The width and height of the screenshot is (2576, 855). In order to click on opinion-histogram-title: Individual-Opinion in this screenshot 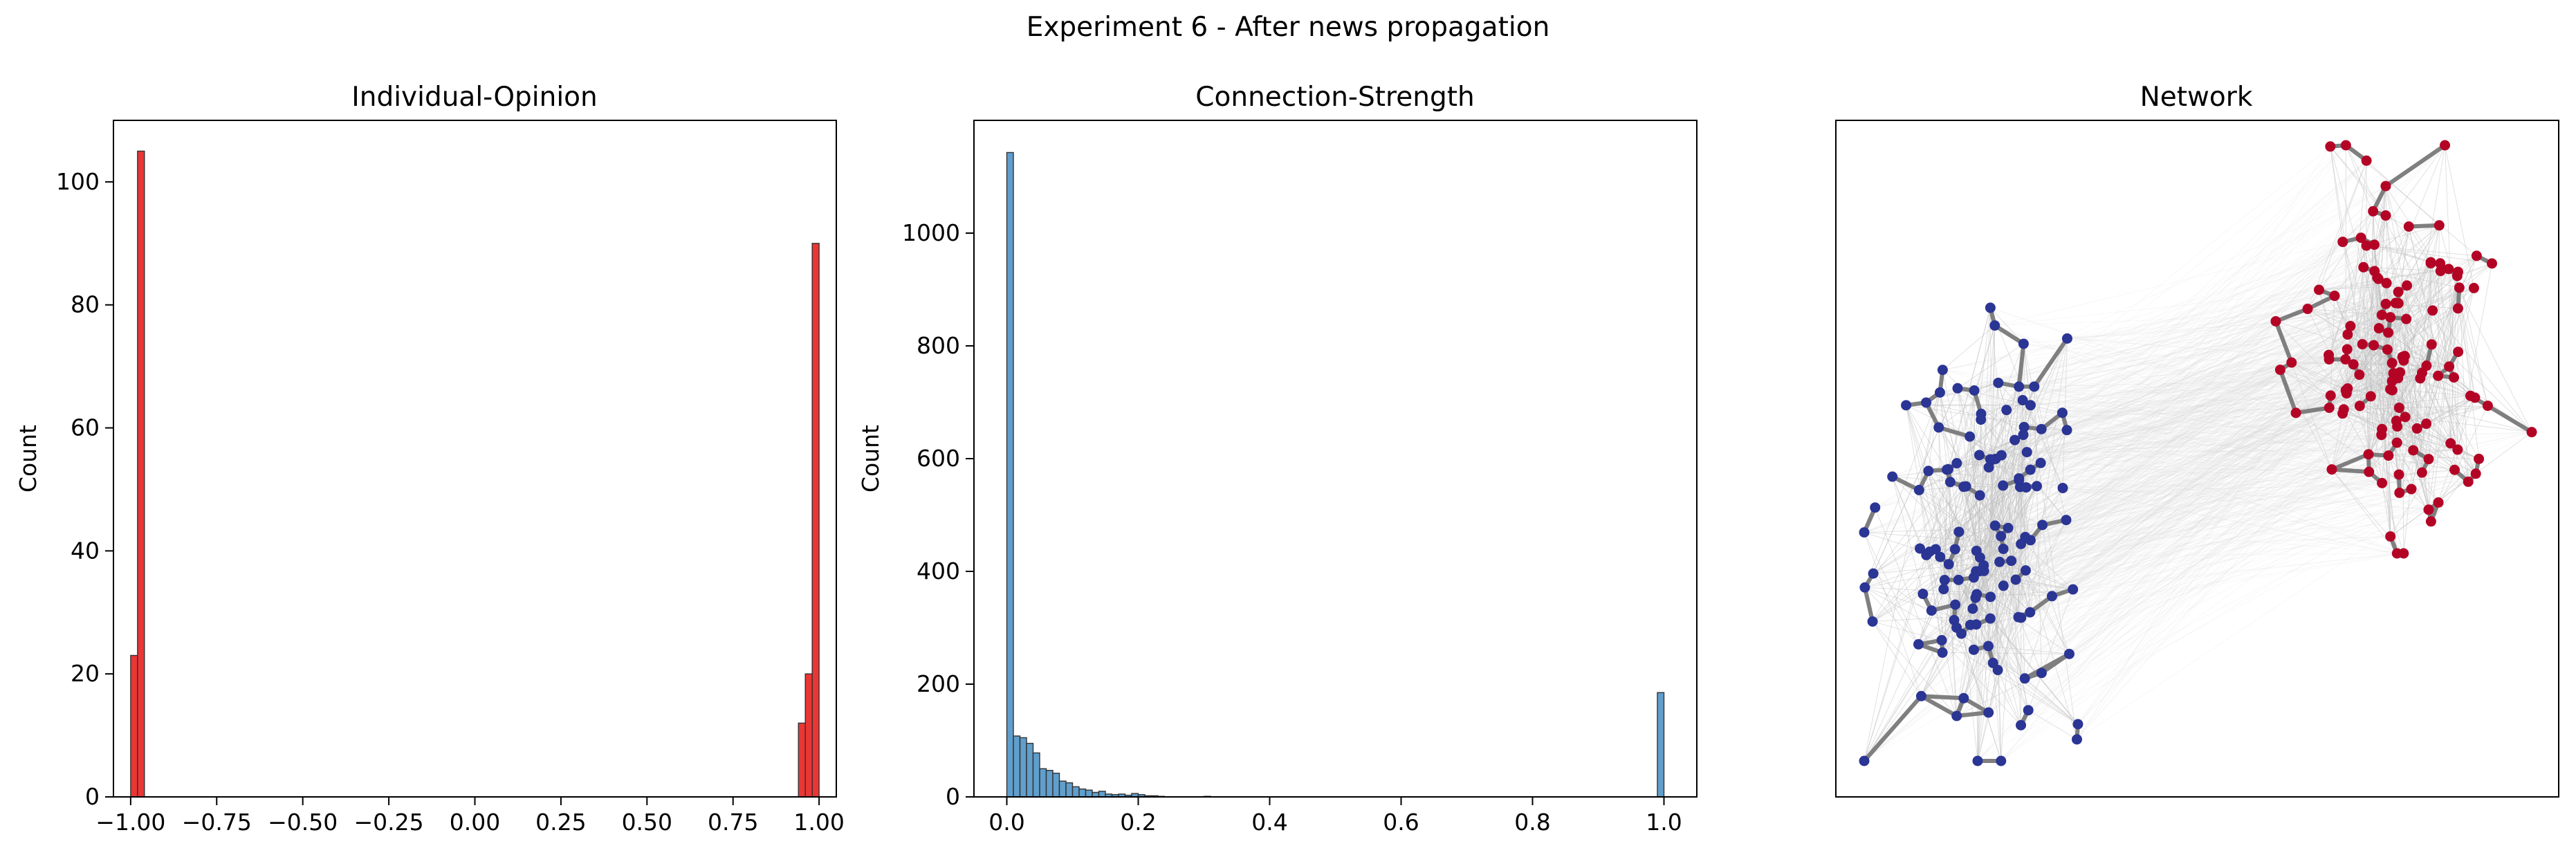, I will do `click(474, 97)`.